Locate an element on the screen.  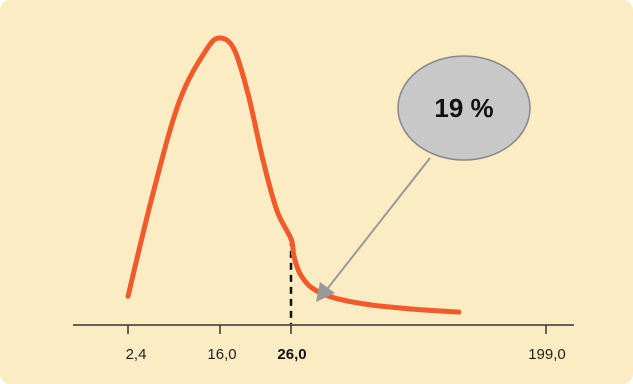
callout-bubble is located at coordinates (464, 108).